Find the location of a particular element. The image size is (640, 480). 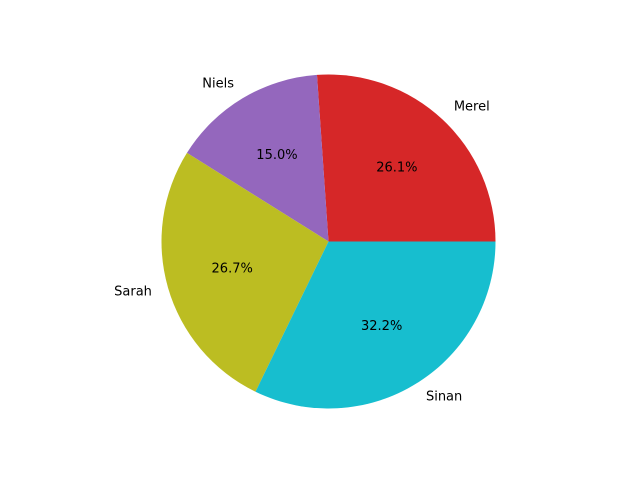

pie-name-label-sinan: Sinan is located at coordinates (444, 397).